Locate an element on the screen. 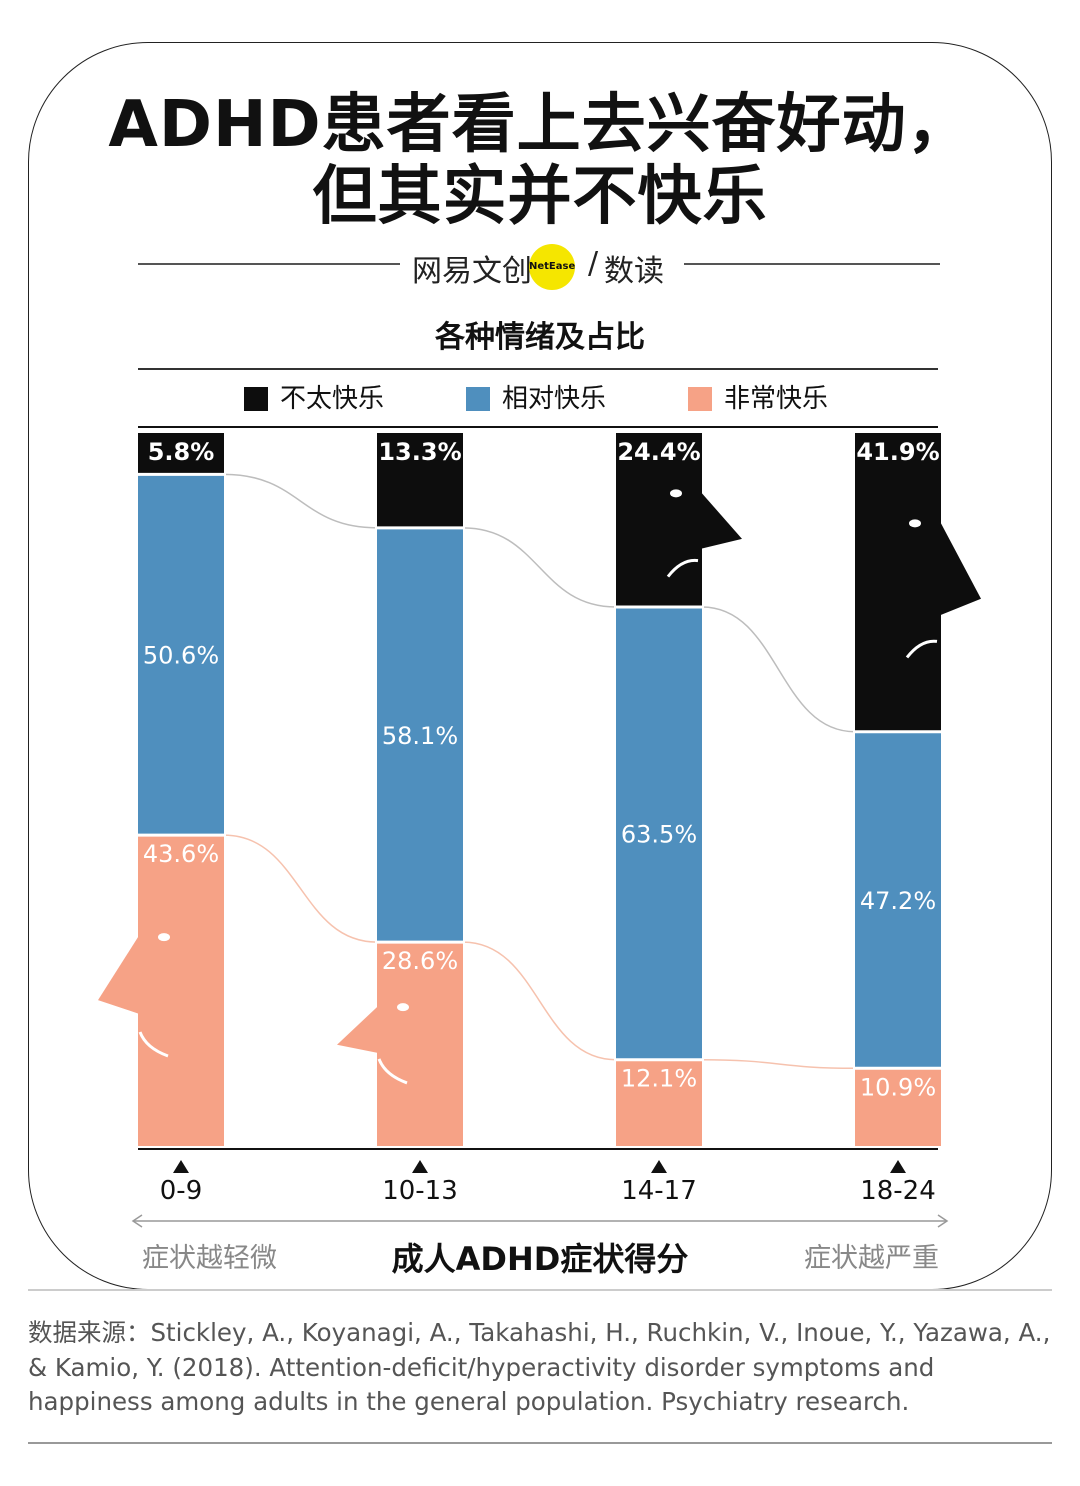 The width and height of the screenshot is (1080, 1486). legend-item-relatively-happy: 相对快乐 is located at coordinates (536, 399).